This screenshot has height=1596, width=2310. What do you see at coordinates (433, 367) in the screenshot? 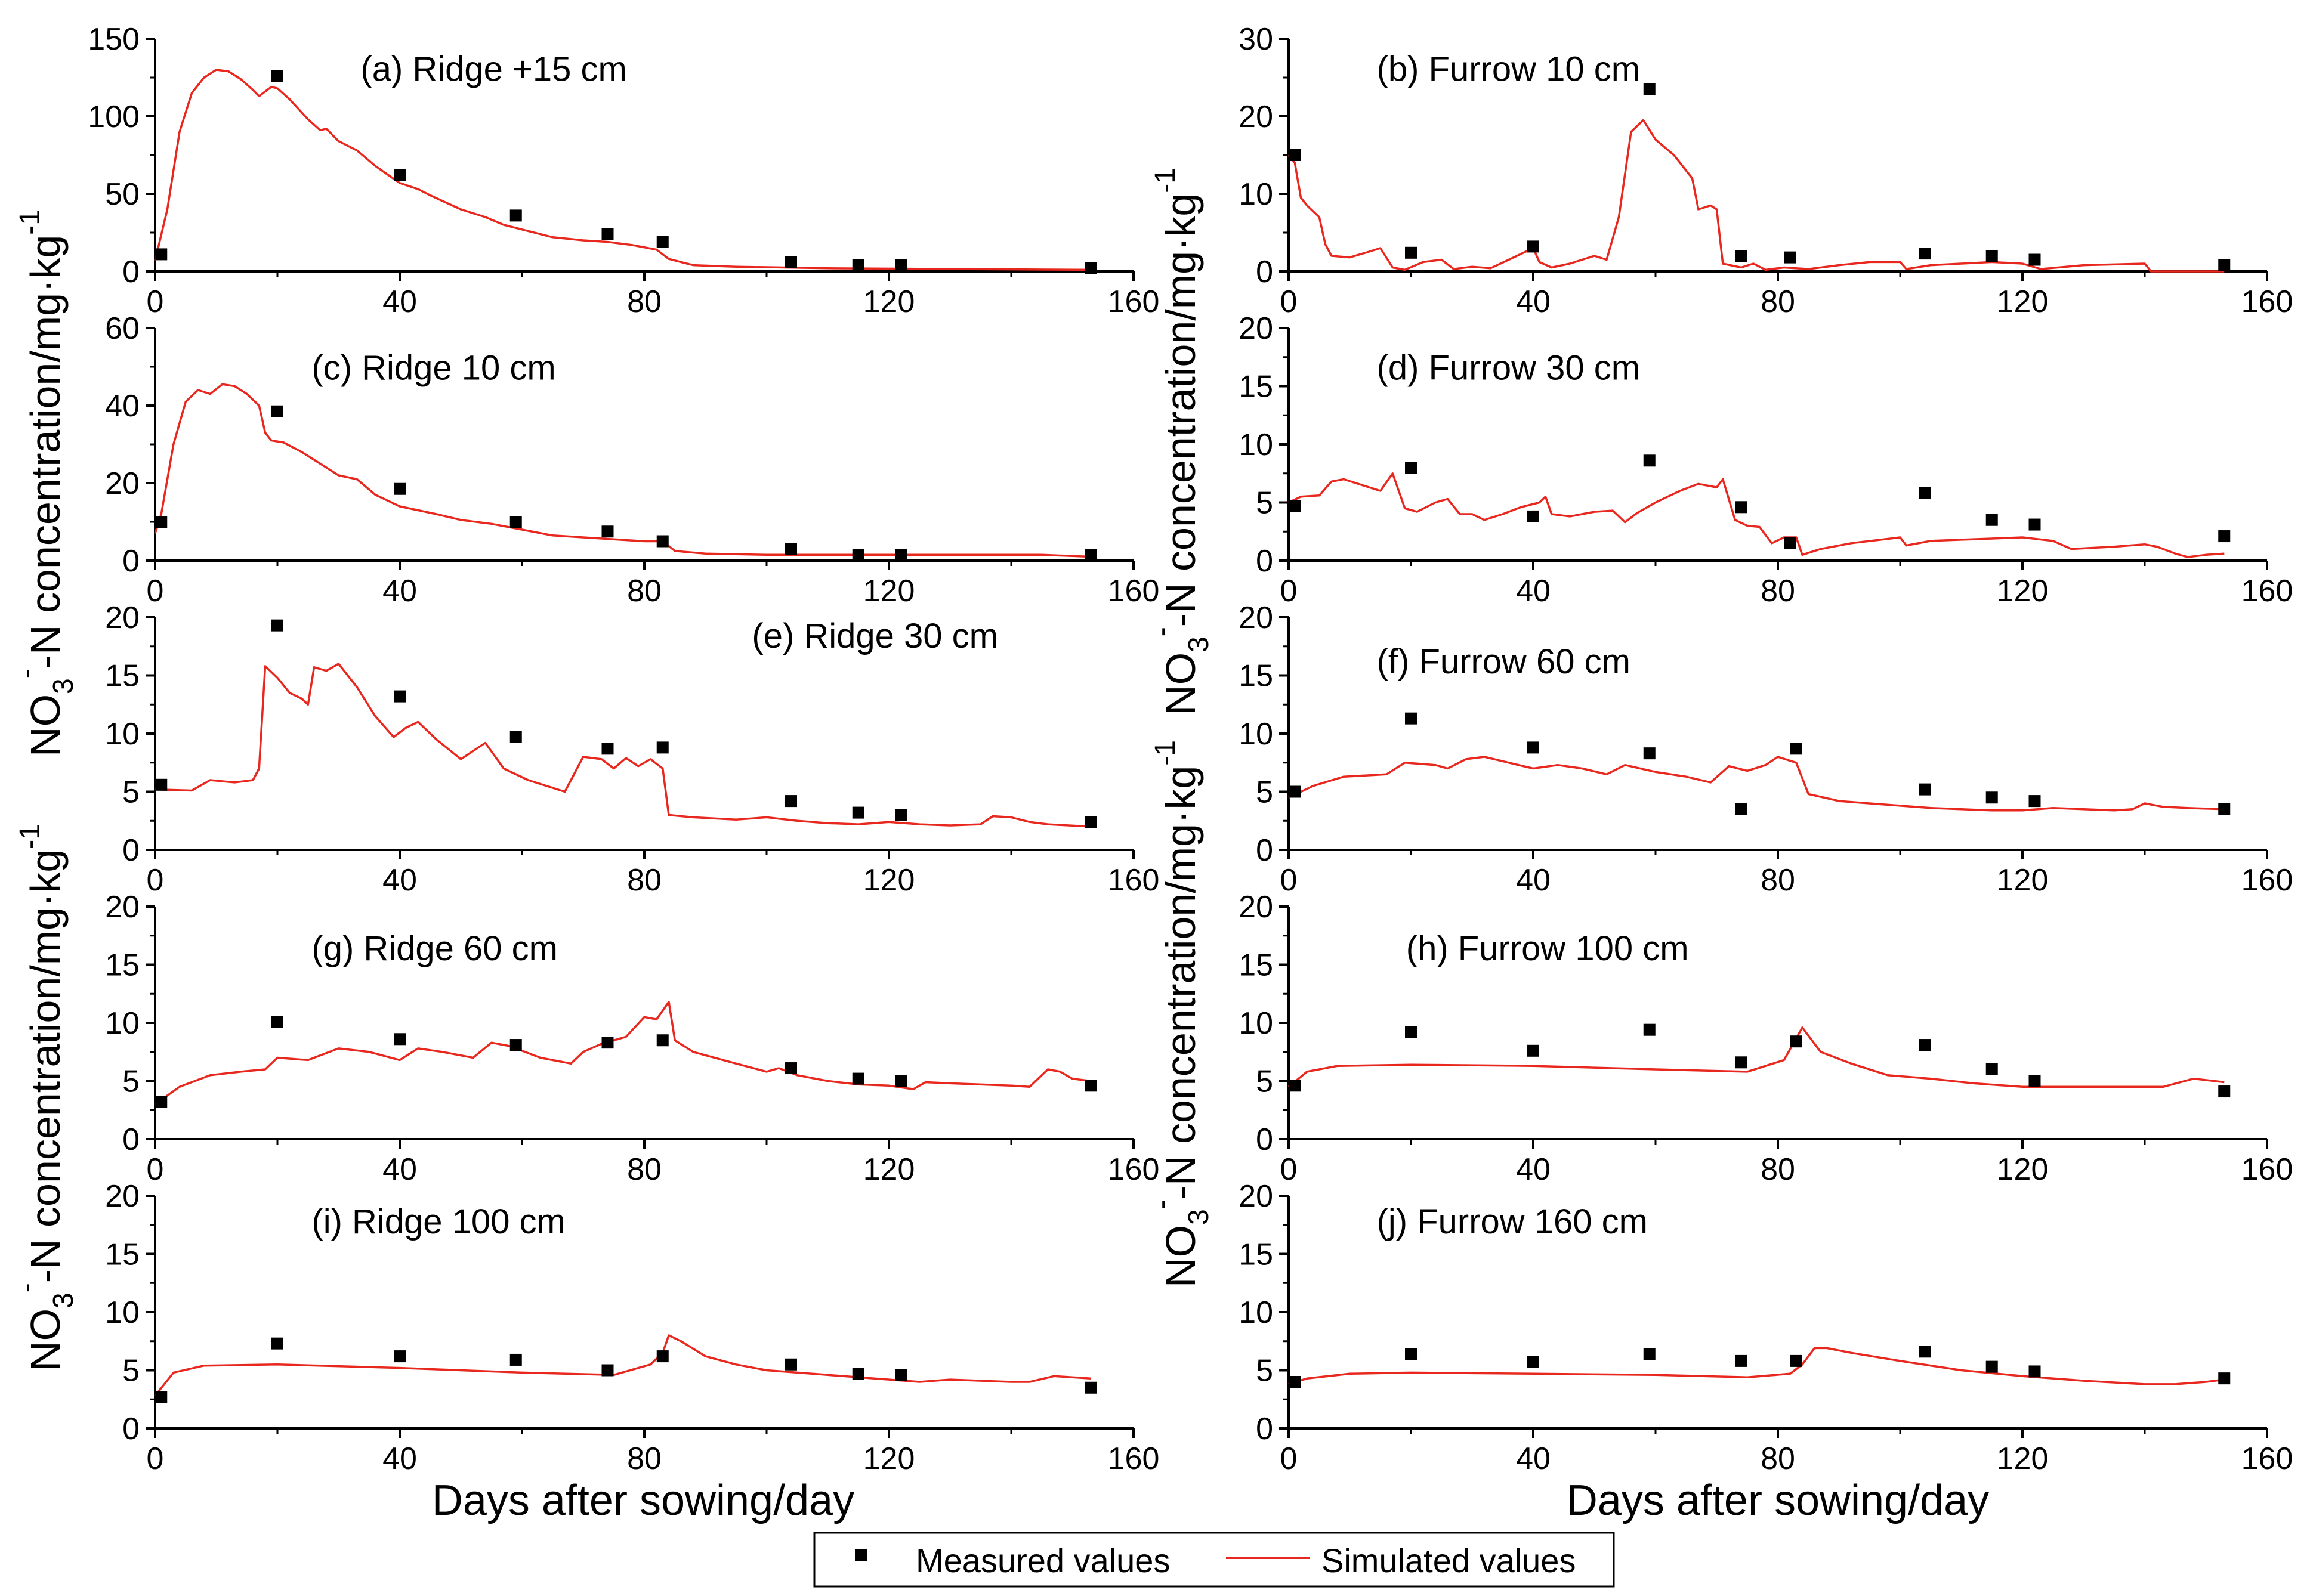
I see `panel-title: (c) Ridge 10 cm` at bounding box center [433, 367].